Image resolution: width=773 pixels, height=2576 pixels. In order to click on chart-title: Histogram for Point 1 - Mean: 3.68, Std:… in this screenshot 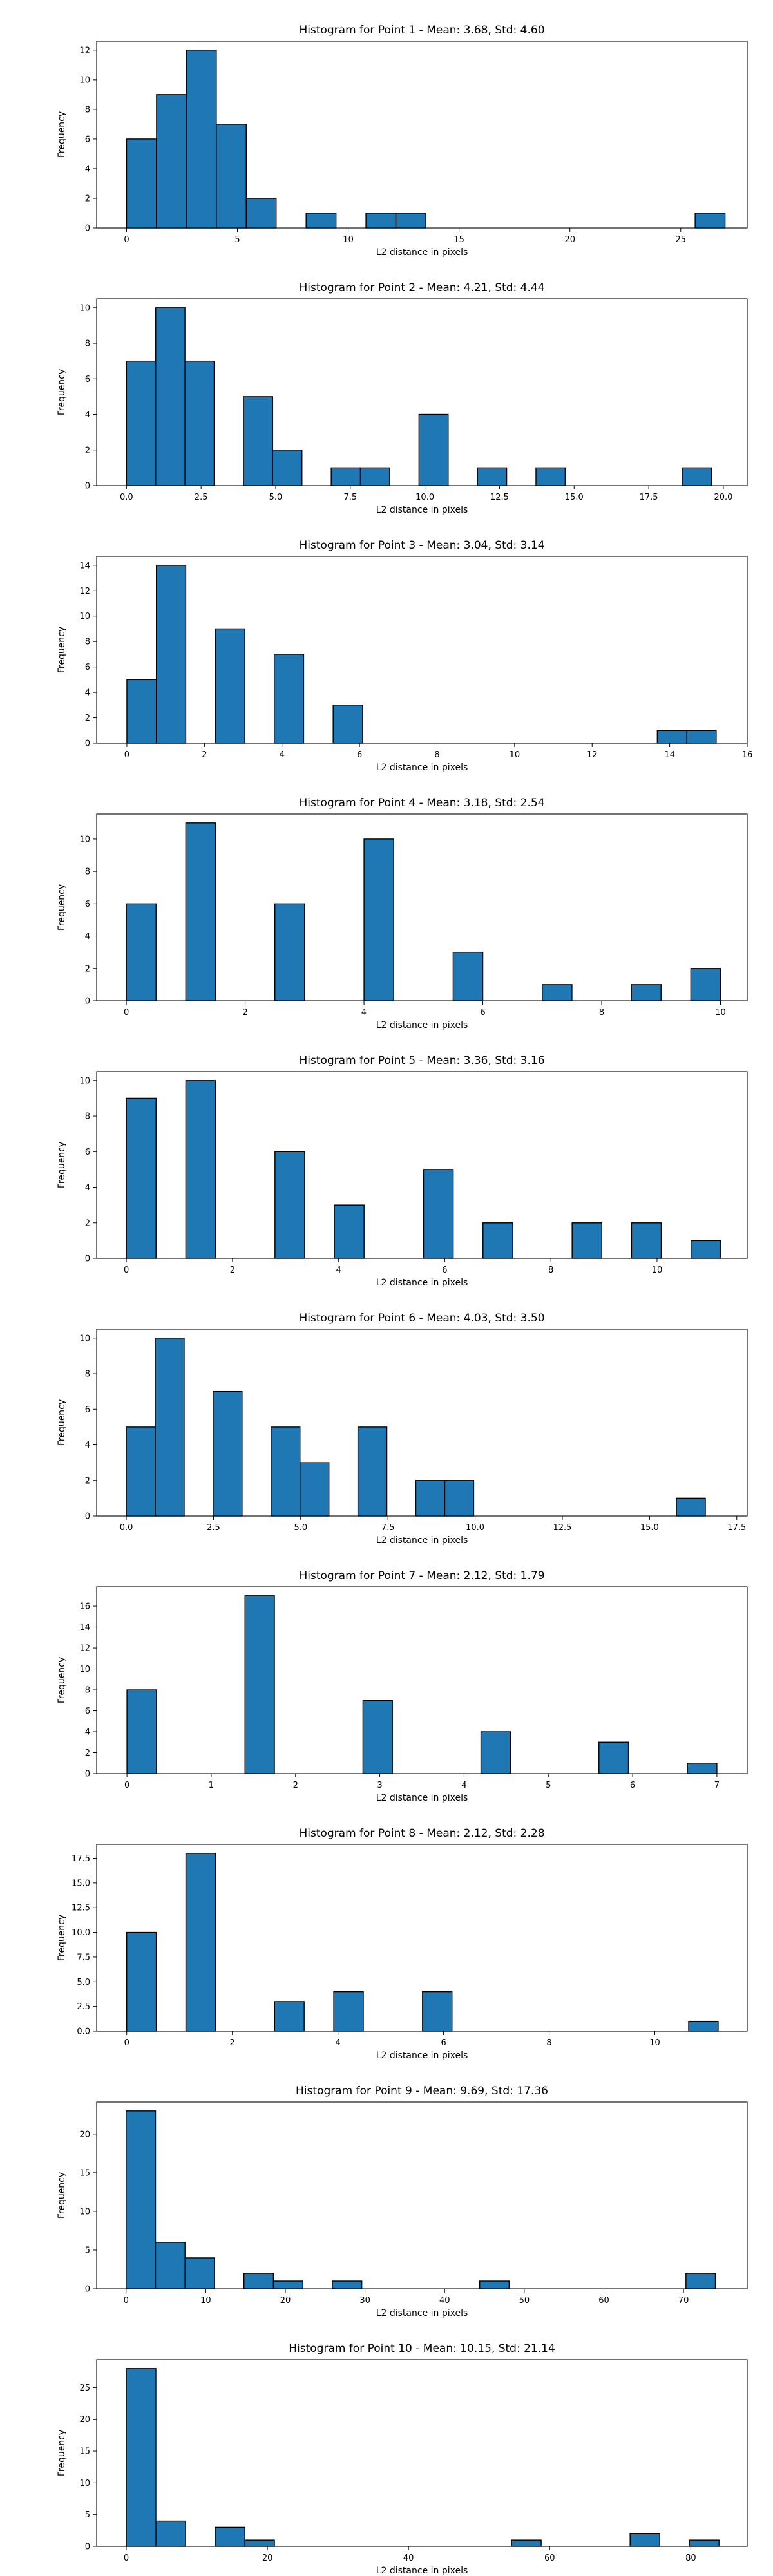, I will do `click(421, 30)`.